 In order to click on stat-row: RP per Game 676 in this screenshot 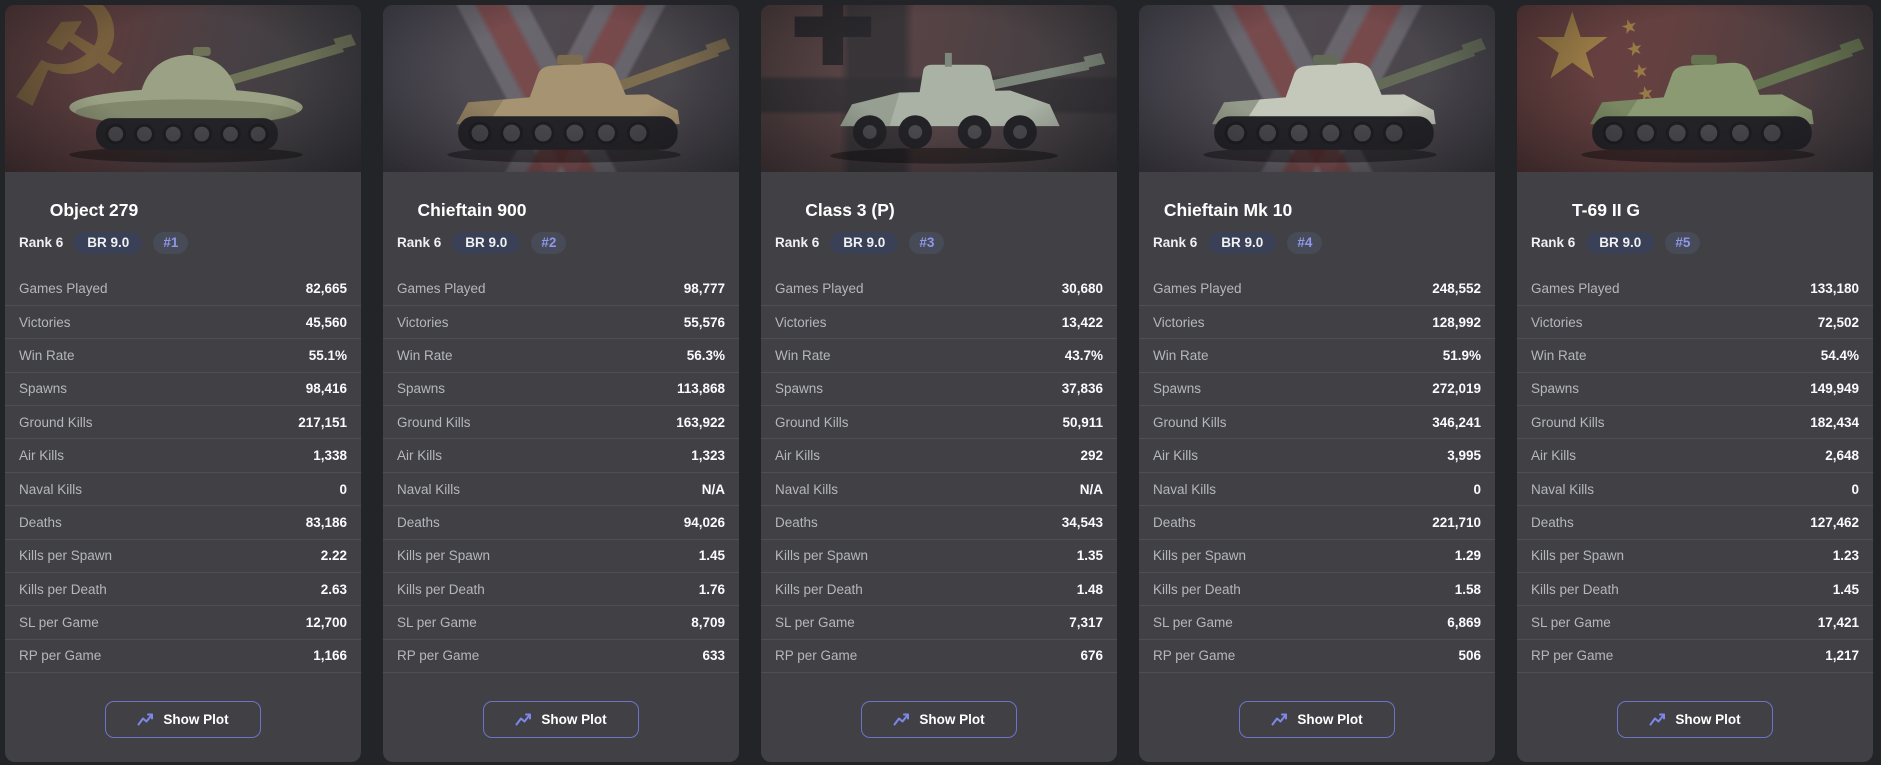, I will do `click(939, 657)`.